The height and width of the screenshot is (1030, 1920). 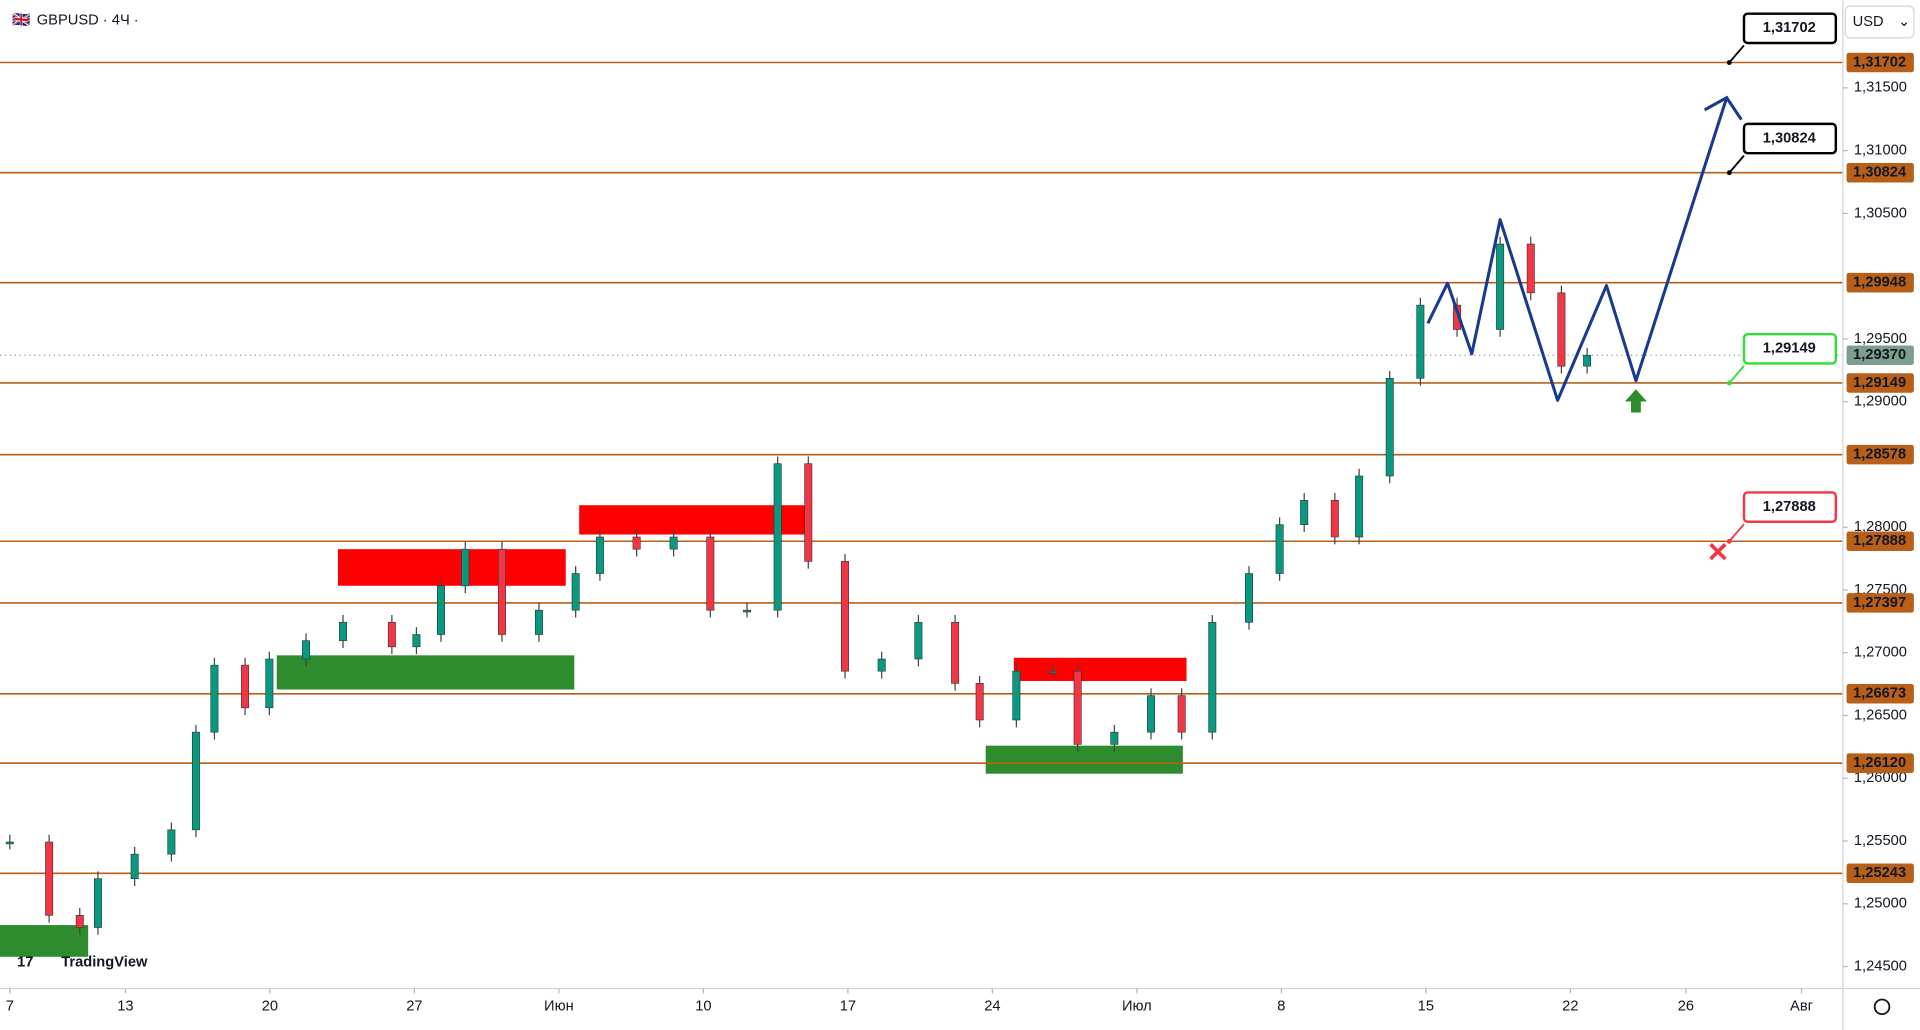 What do you see at coordinates (21, 20) in the screenshot?
I see `flag-icon: 🇬🇧` at bounding box center [21, 20].